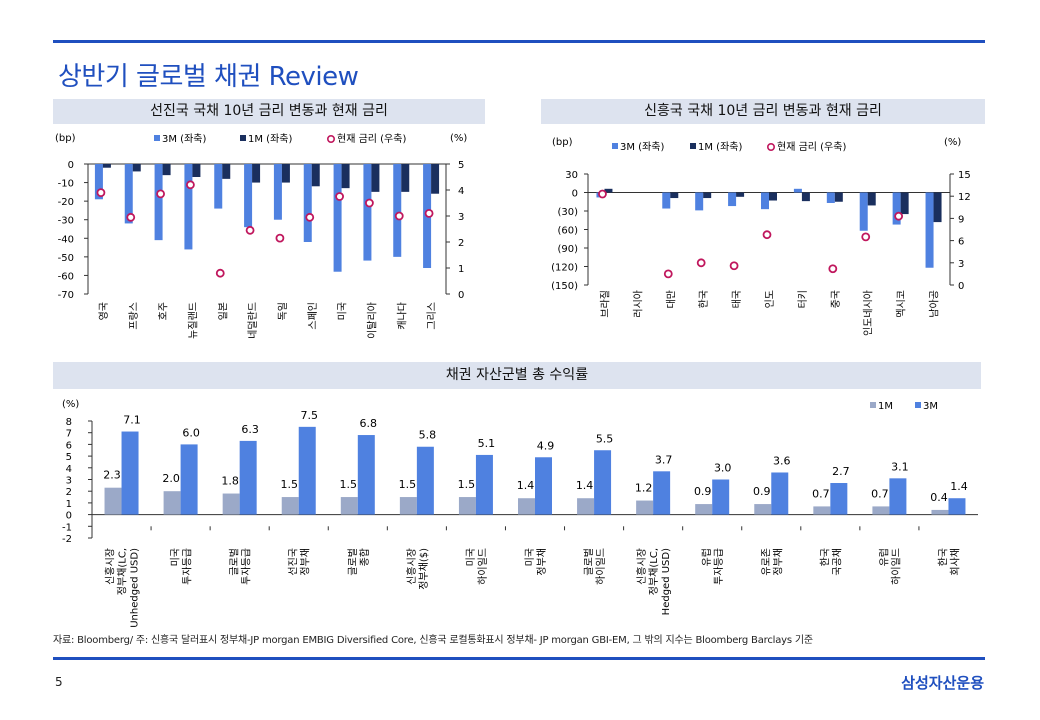 Image resolution: width=1040 pixels, height=720 pixels. What do you see at coordinates (517, 375) in the screenshot?
I see `chart3-title: 채권 자산군별 총 수익률` at bounding box center [517, 375].